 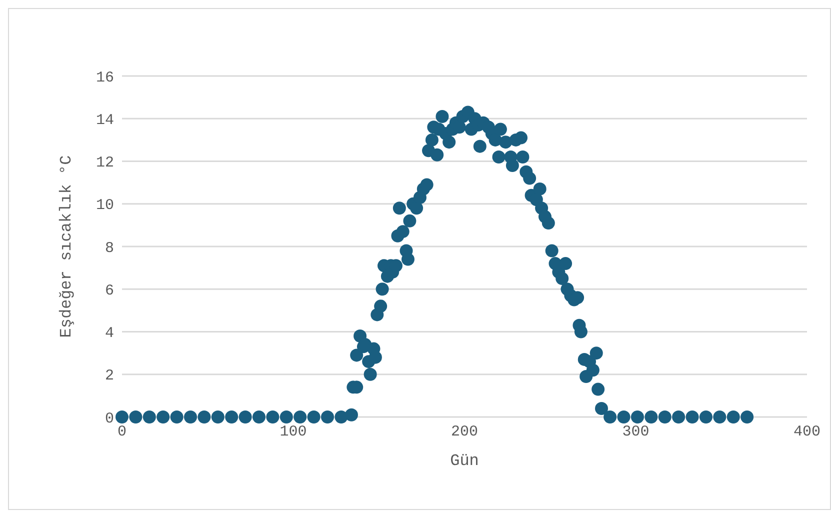 I want to click on y-tick-label: 0, so click(x=109, y=419).